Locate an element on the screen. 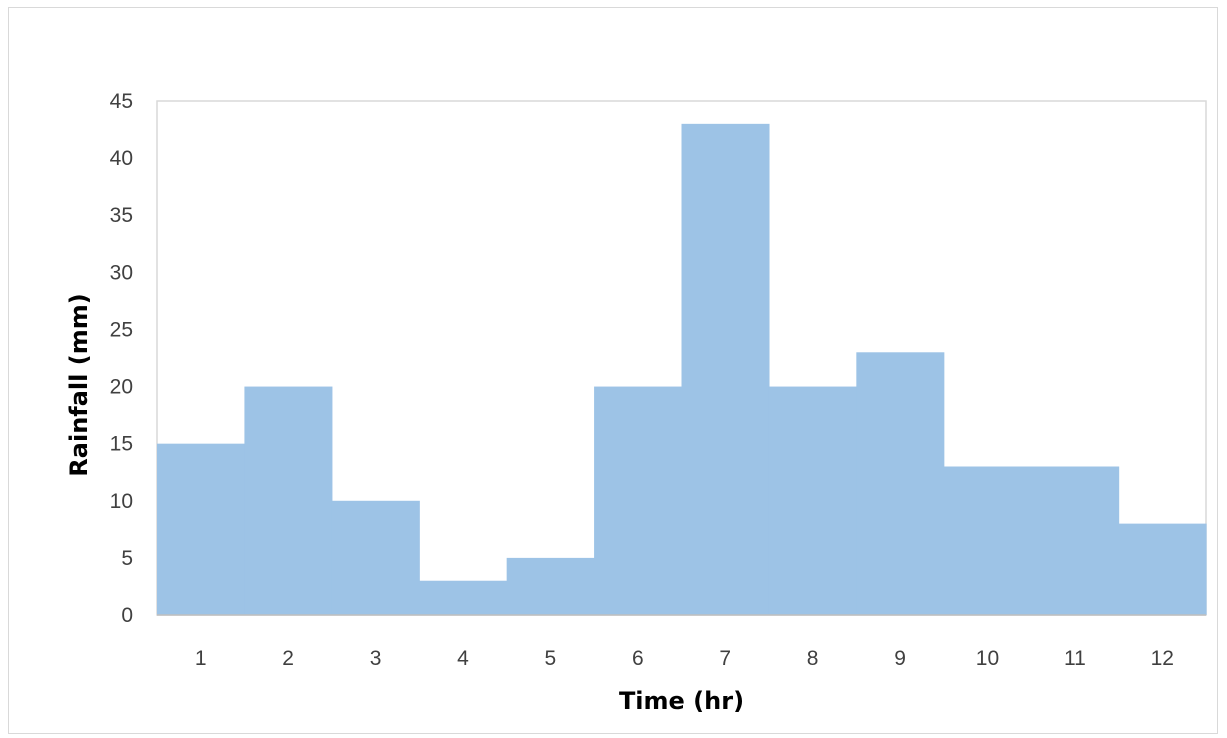  y-tick-label: 0 is located at coordinates (127, 615).